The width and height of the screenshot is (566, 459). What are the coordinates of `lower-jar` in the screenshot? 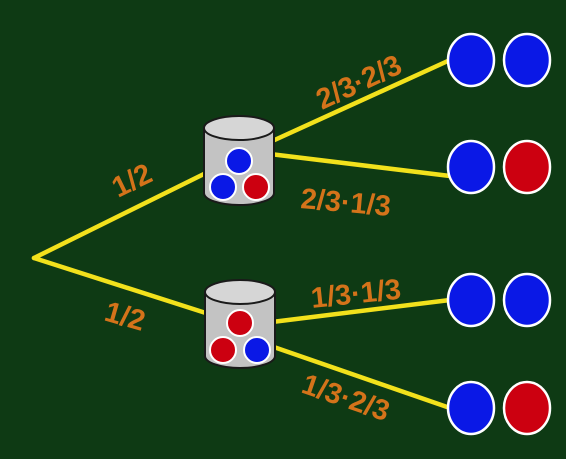 It's located at (240, 324).